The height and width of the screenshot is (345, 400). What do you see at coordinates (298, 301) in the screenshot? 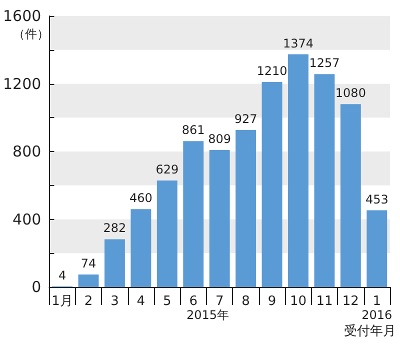
I see `x-tick-label: 10` at bounding box center [298, 301].